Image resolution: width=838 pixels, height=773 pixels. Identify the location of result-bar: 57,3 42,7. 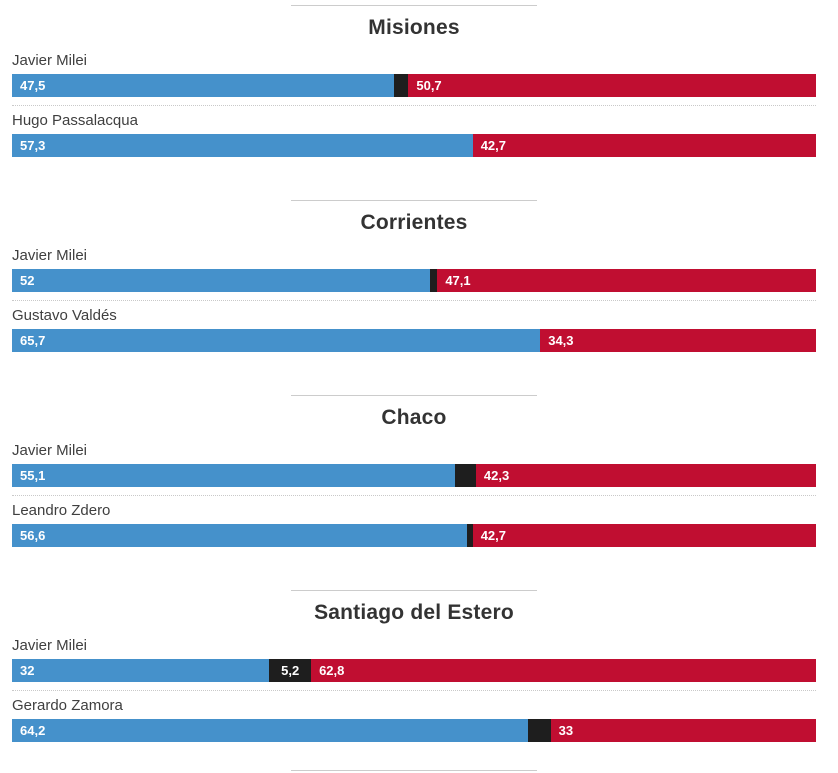
(414, 145).